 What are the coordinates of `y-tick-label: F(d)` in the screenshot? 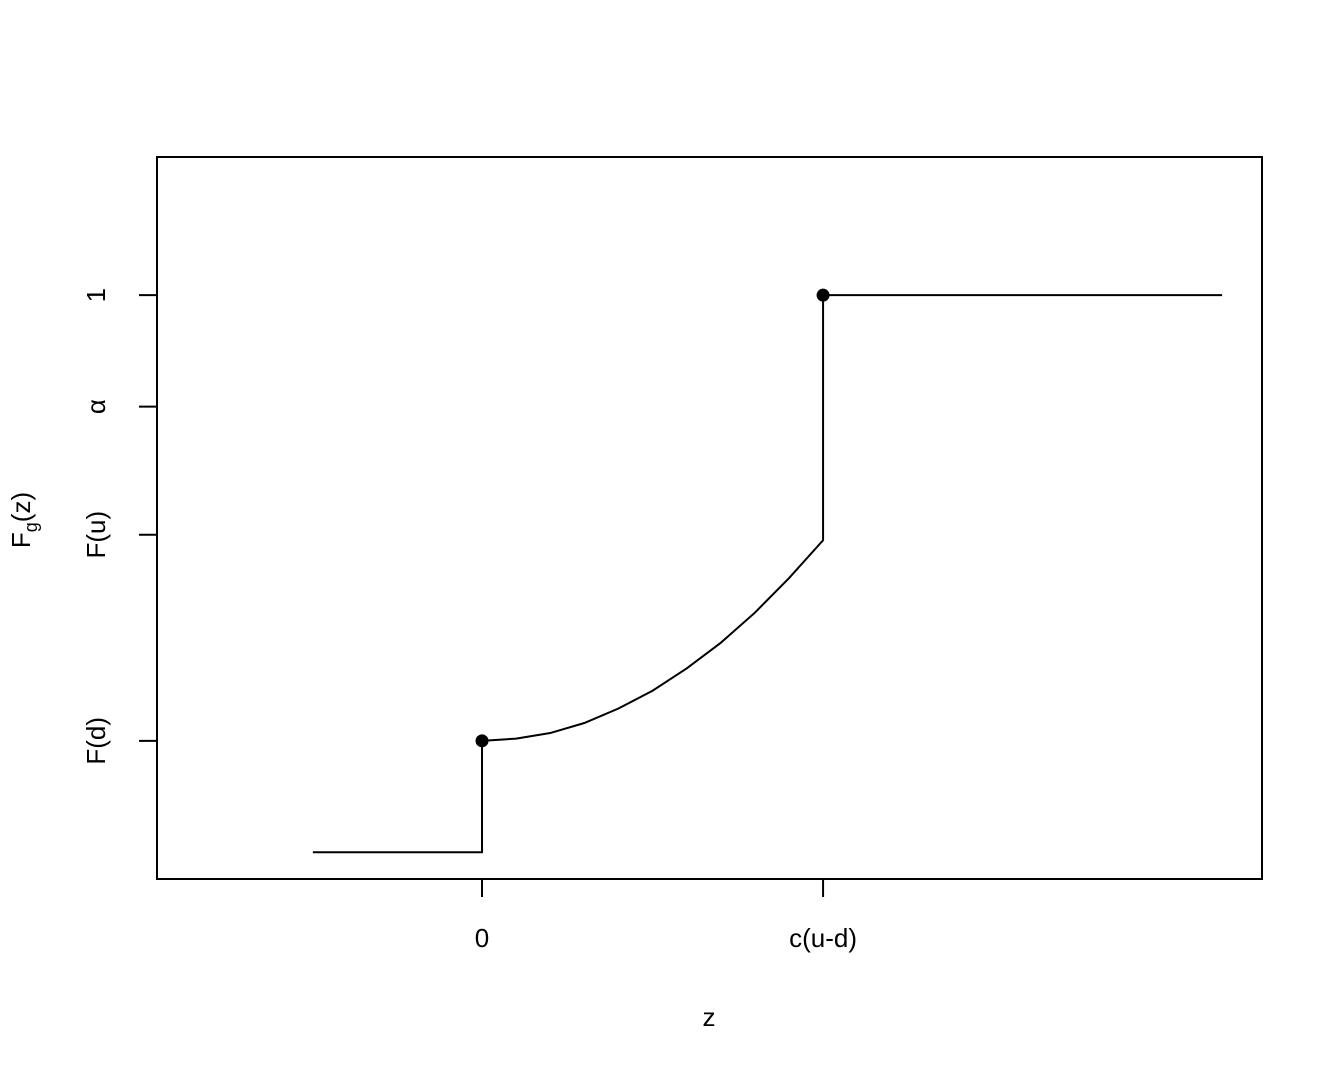 It's located at (96, 741).